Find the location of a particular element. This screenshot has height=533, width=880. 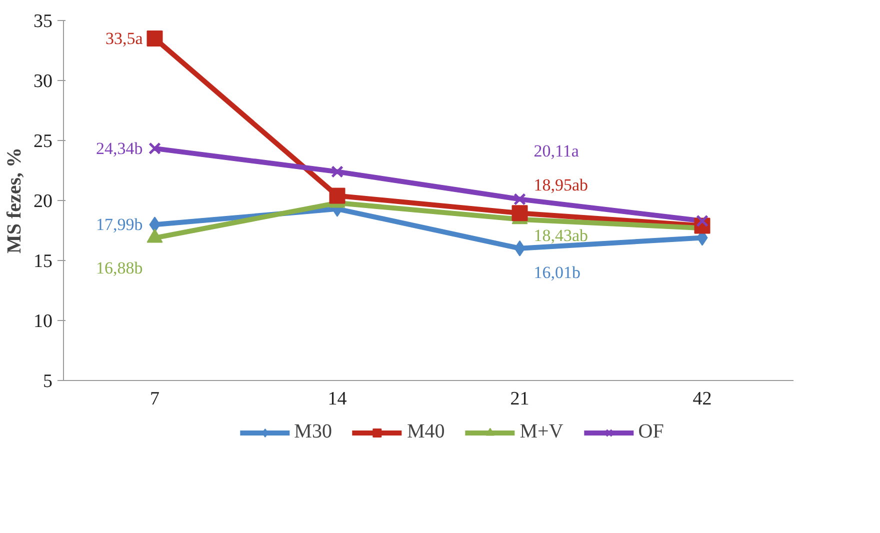

legend-label: M40 is located at coordinates (425, 432).